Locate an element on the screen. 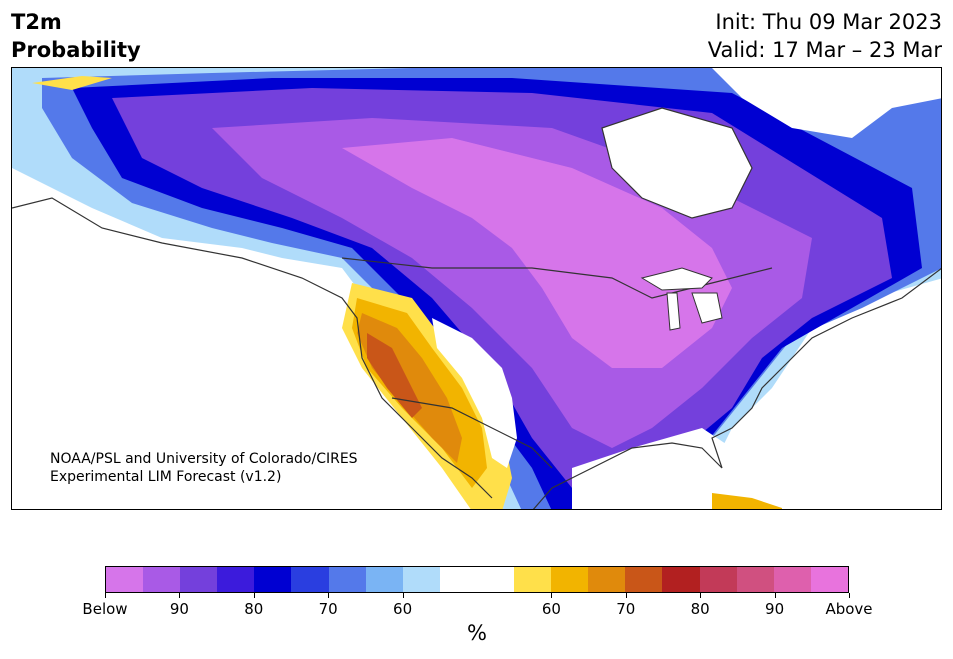 The width and height of the screenshot is (953, 659). field-arctic-white is located at coordinates (826, 103).